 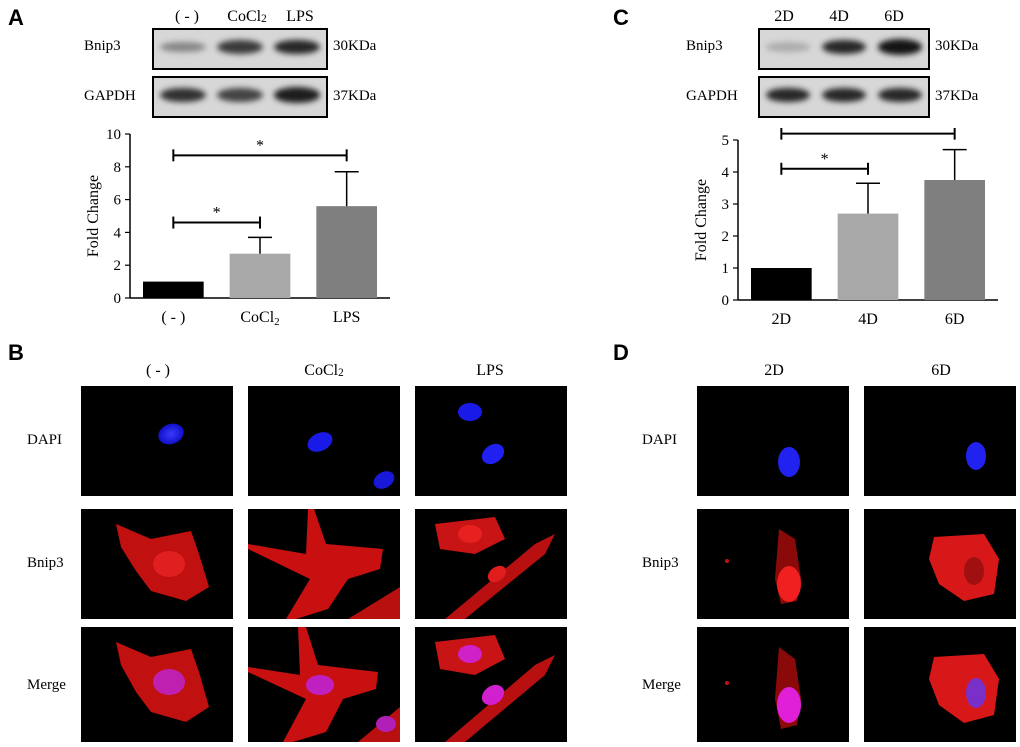 I want to click on bar-chart-a: 0 2 4 6 8 10 Fold Change ( - ) CoCl2 LPS * *, so click(x=235, y=228).